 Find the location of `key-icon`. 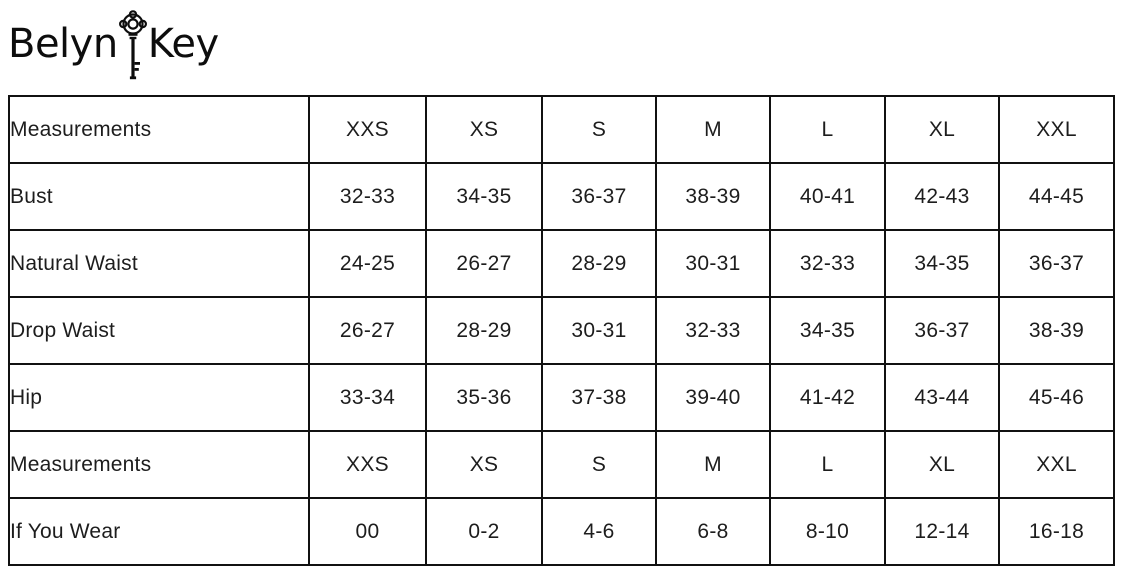

key-icon is located at coordinates (133, 46).